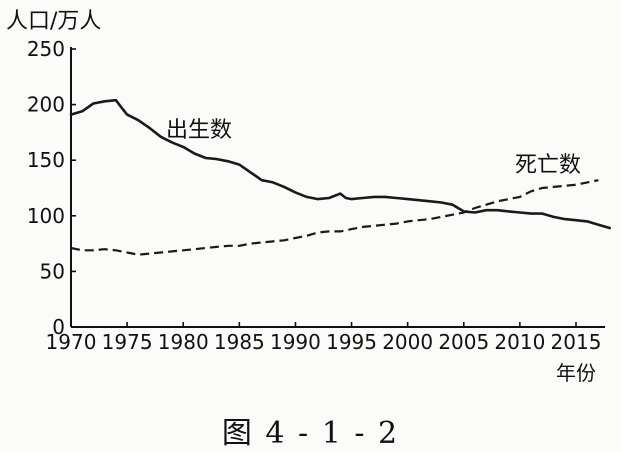  I want to click on x-tick-label: 1990, so click(295, 342).